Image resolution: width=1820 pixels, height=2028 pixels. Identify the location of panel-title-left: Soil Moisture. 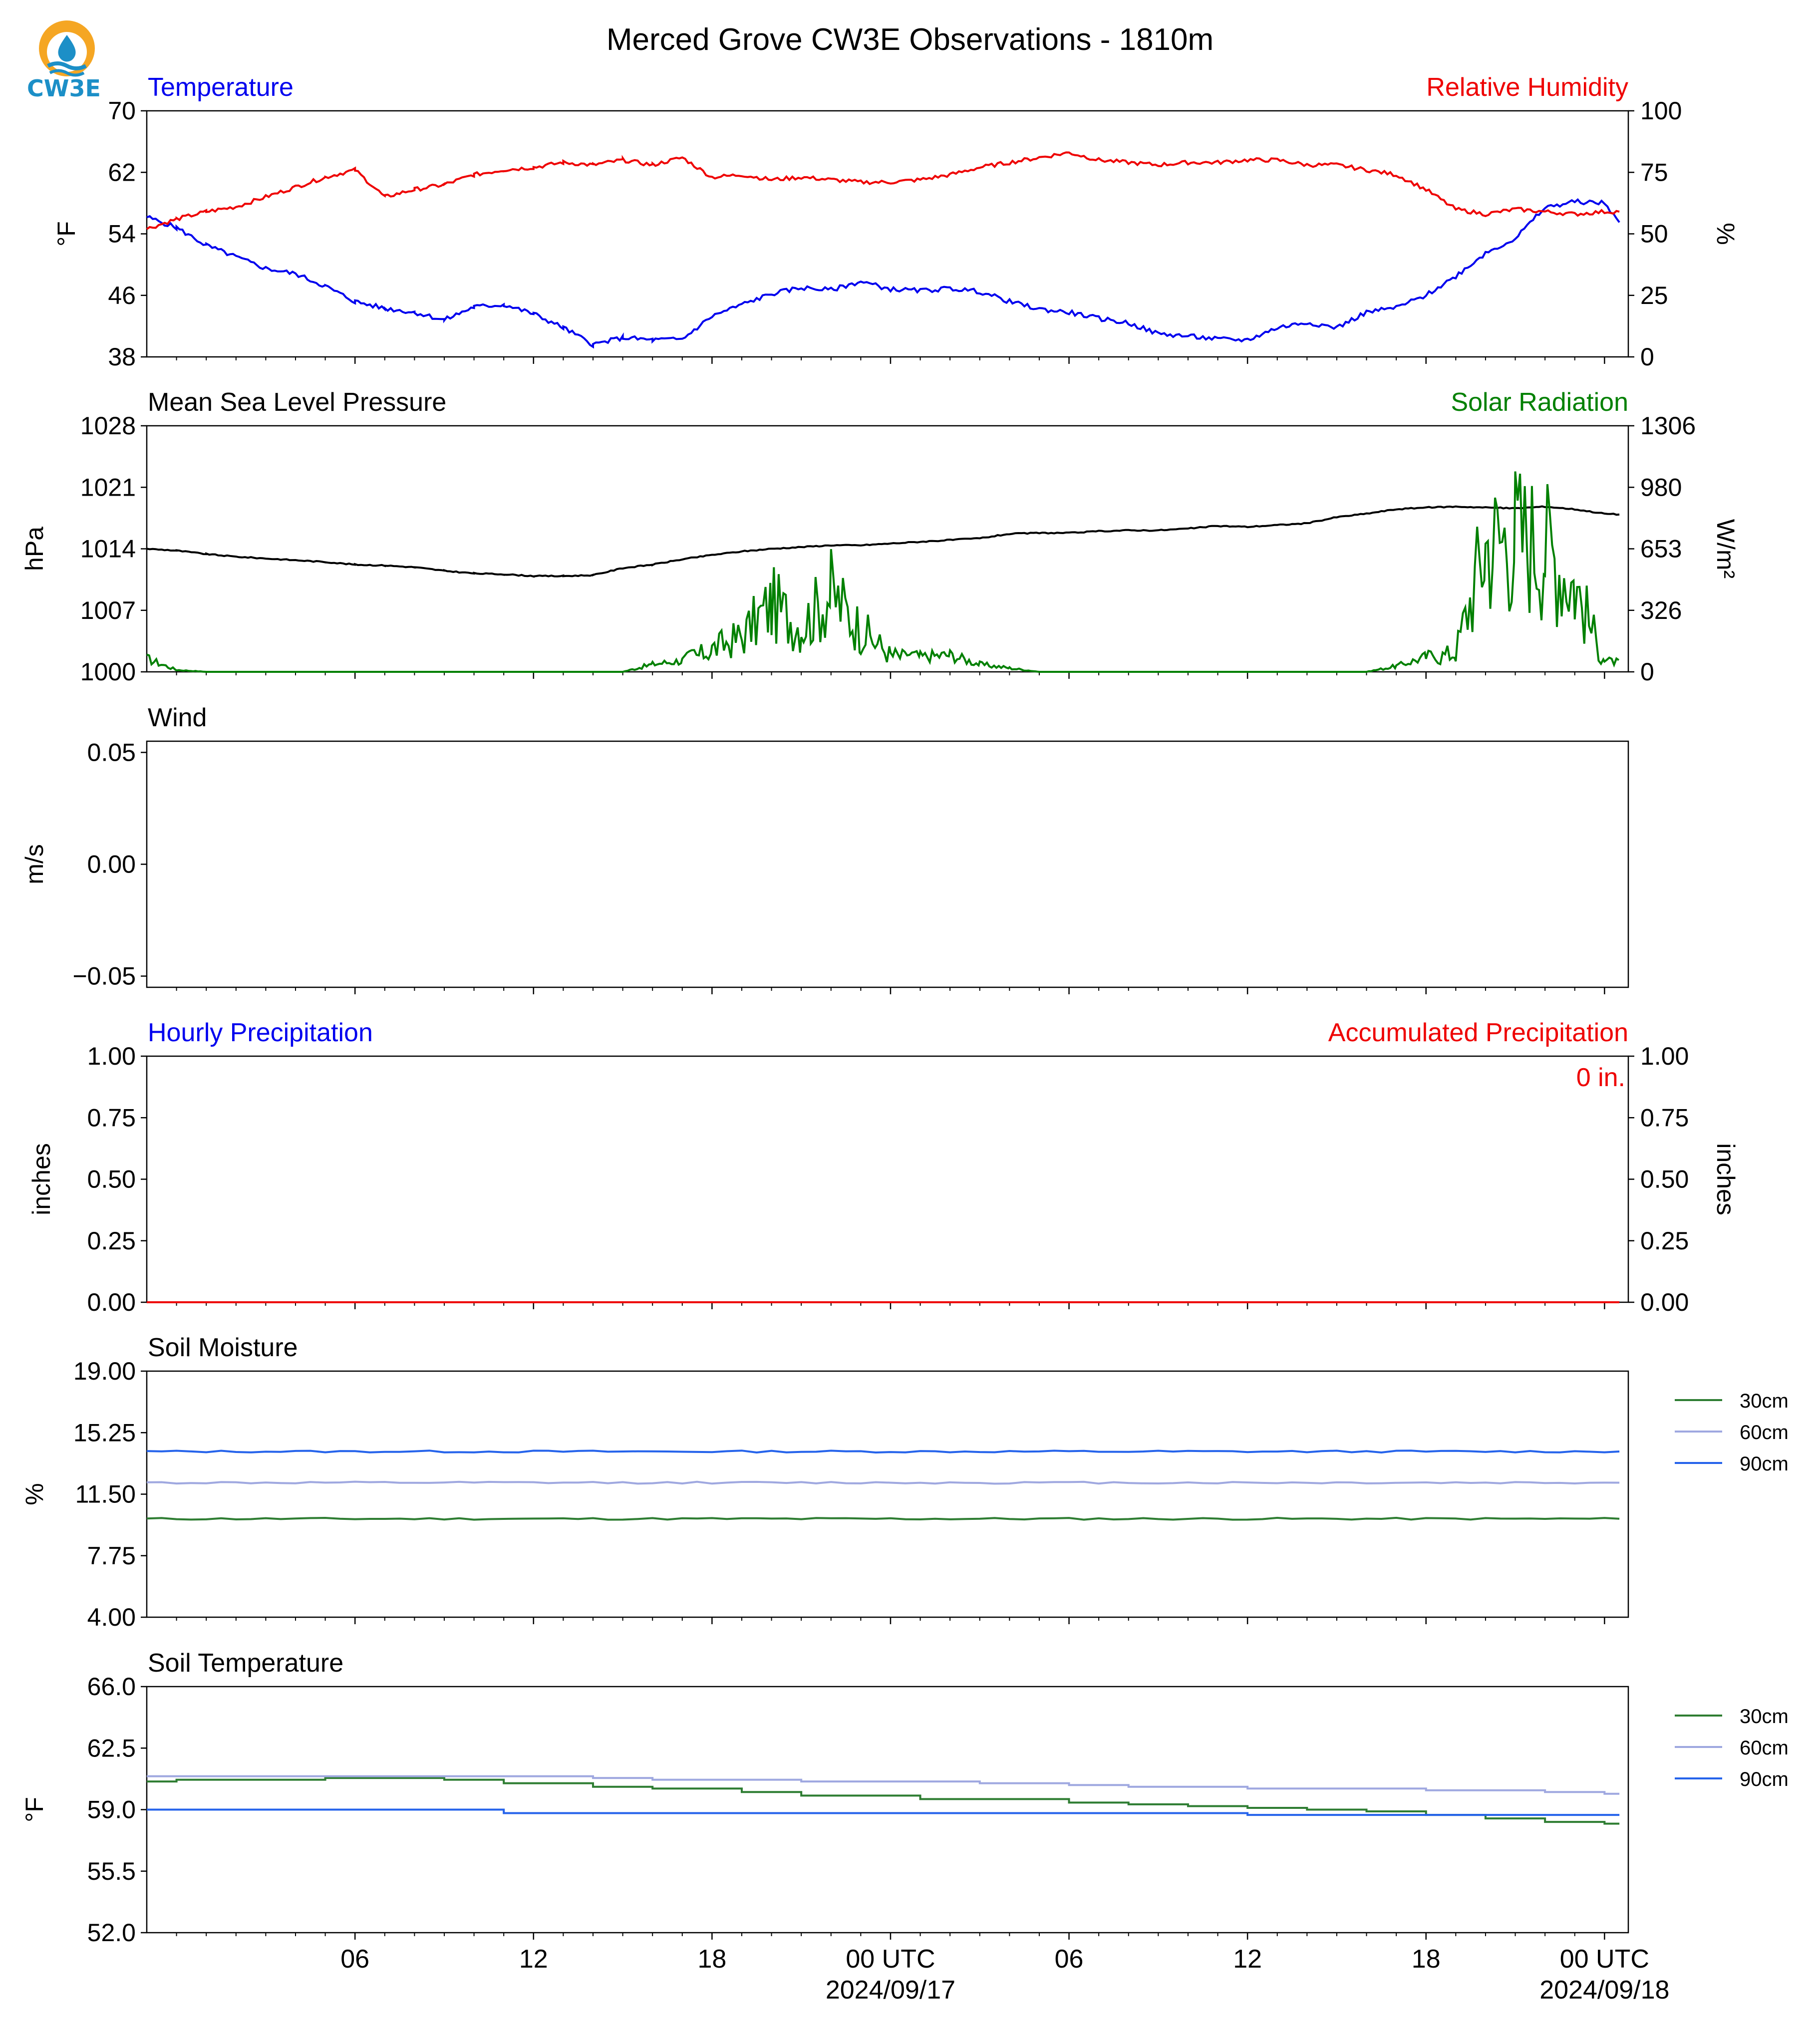
(223, 1347).